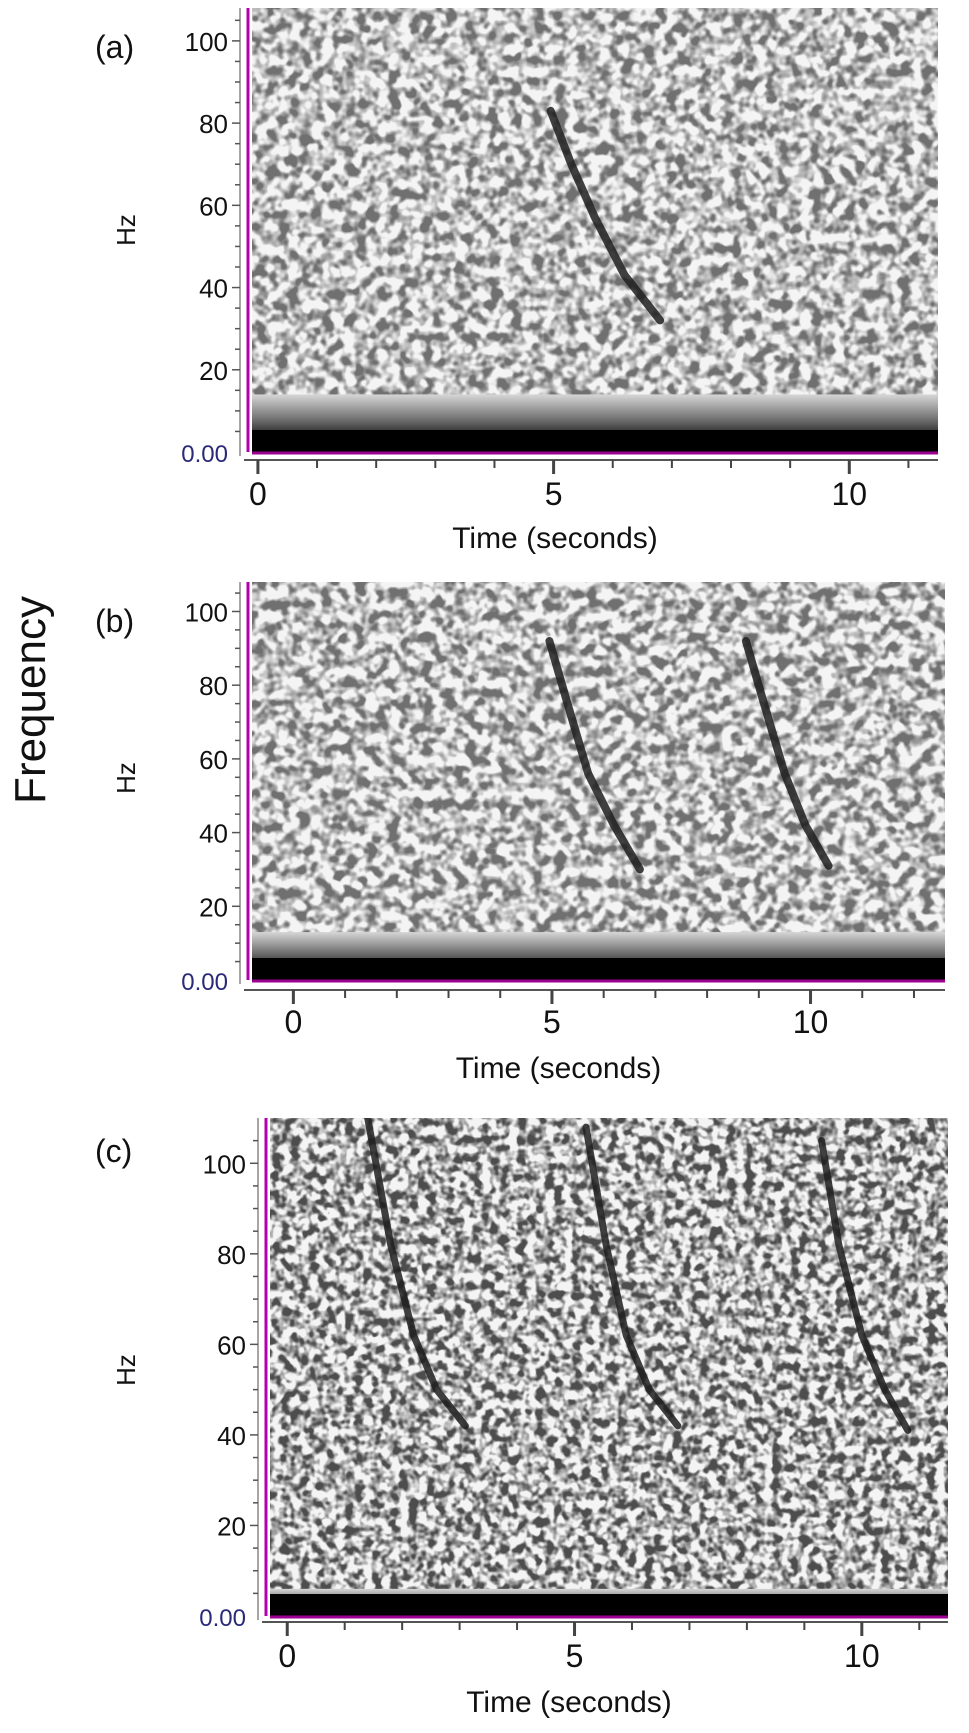  What do you see at coordinates (114, 47) in the screenshot?
I see `panel-label: (a)` at bounding box center [114, 47].